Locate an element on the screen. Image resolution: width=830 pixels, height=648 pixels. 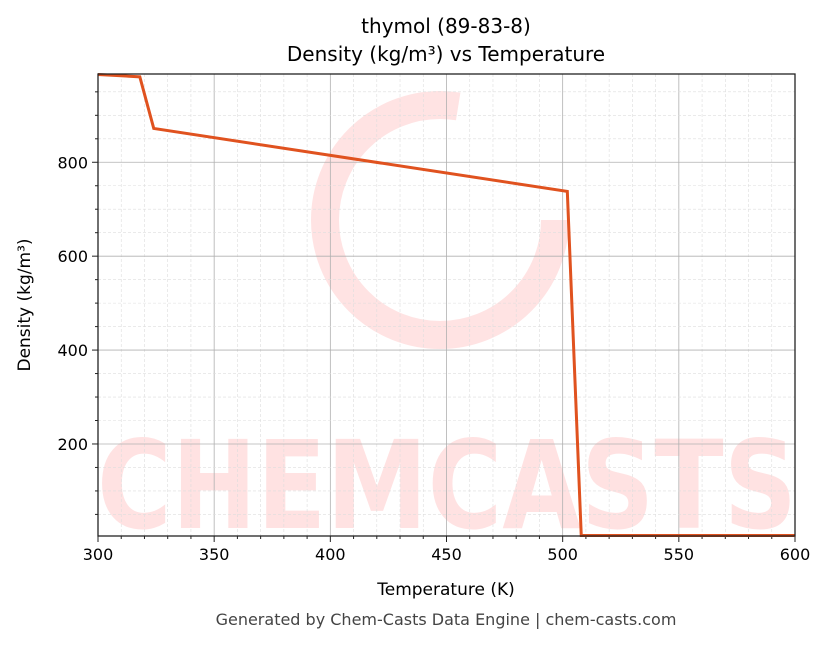
x-tick-label: 300 is located at coordinates (98, 554).